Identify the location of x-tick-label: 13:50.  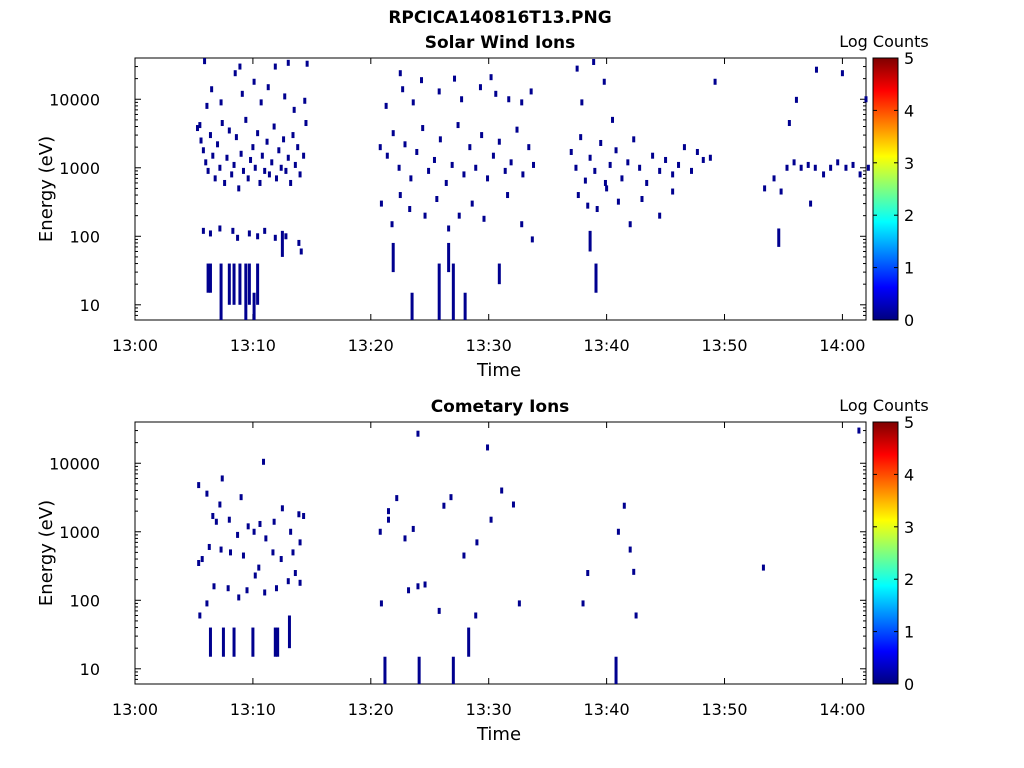
(724, 709).